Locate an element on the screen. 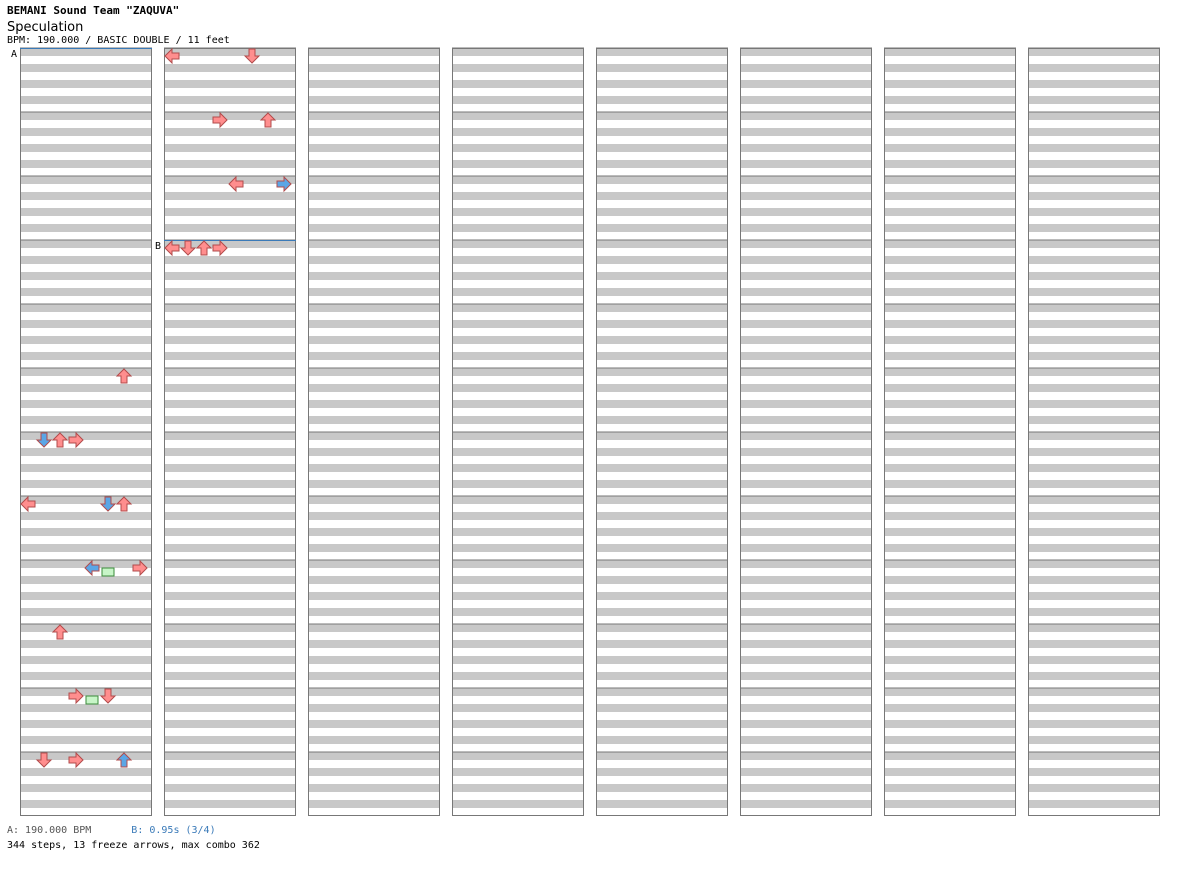  bpm-change-label: A: 190.000 BPM is located at coordinates (49, 830).